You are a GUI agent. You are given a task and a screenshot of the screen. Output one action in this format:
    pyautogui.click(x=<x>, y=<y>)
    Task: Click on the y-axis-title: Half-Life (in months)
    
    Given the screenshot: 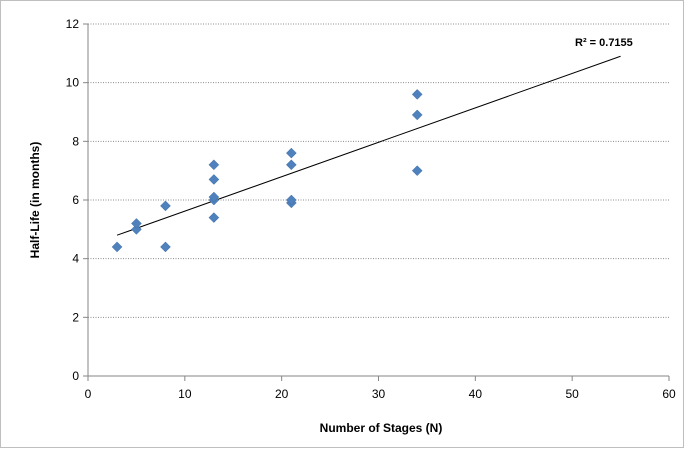 What is the action you would take?
    pyautogui.click(x=35, y=200)
    